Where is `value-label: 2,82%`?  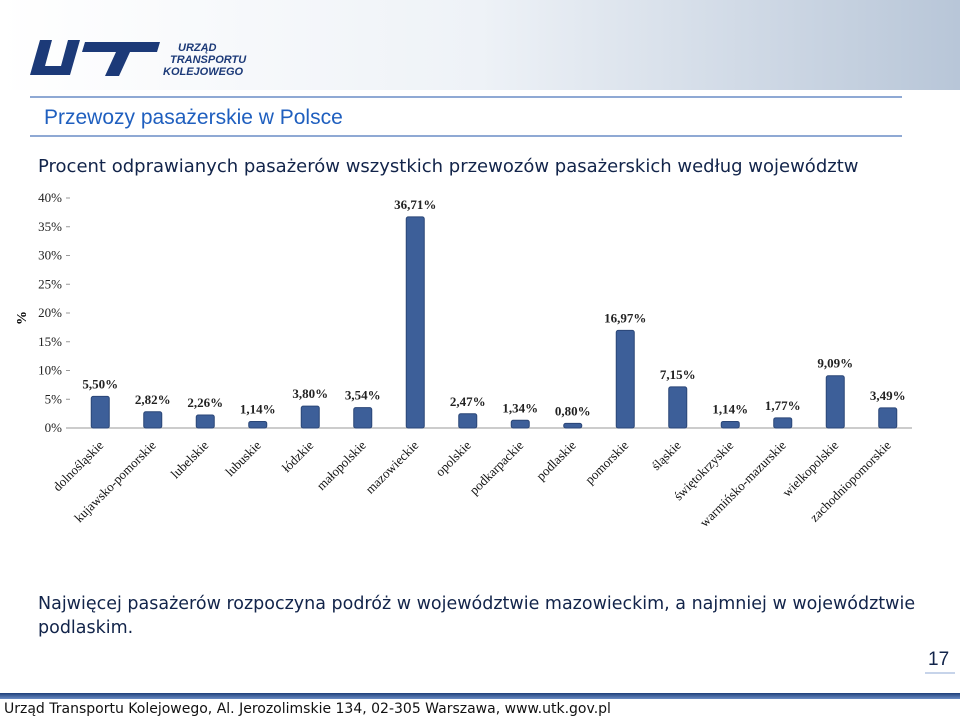 value-label: 2,82% is located at coordinates (153, 399).